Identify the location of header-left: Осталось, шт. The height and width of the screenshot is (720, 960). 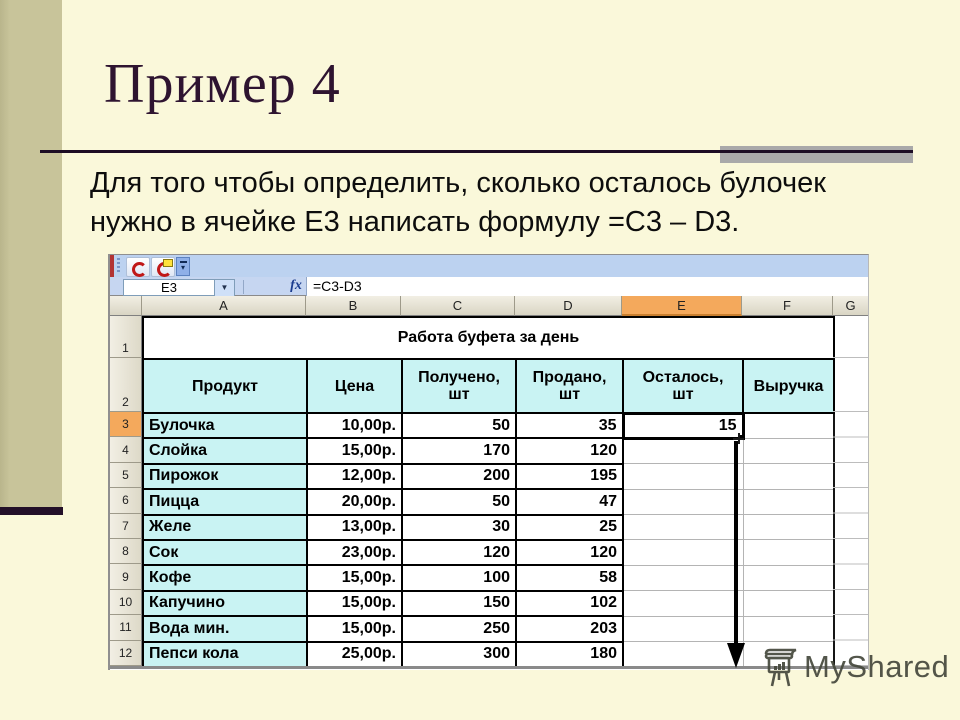
(683, 386).